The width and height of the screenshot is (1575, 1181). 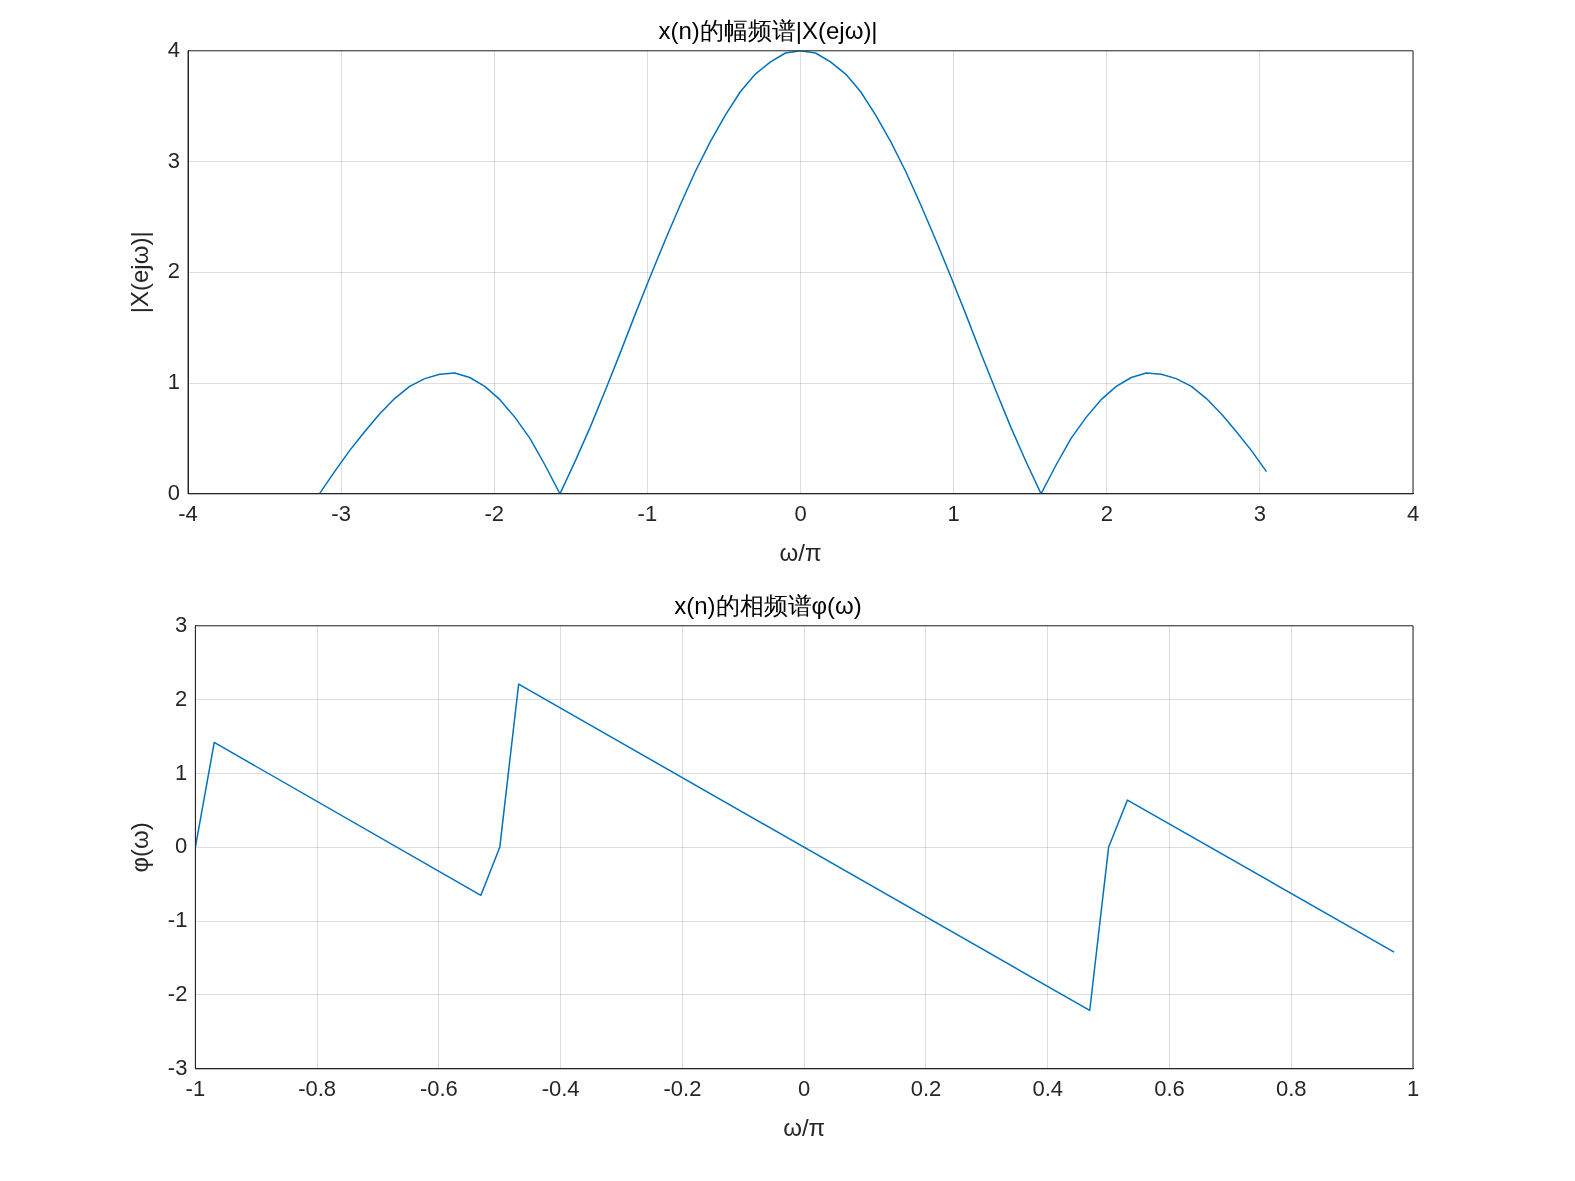 What do you see at coordinates (1413, 514) in the screenshot?
I see `x-tick-label: 4` at bounding box center [1413, 514].